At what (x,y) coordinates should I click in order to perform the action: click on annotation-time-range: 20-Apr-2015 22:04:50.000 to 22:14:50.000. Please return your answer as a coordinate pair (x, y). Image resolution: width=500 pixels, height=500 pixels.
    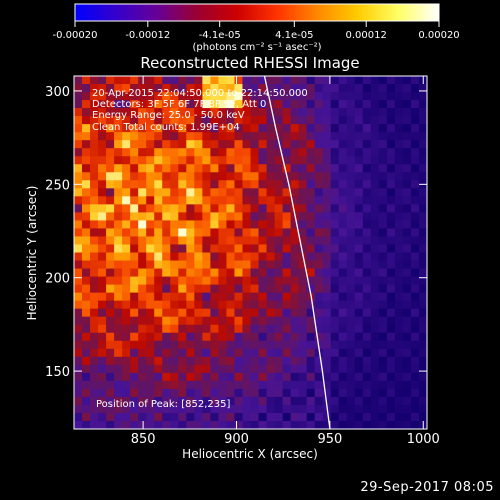
    Looking at the image, I should click on (200, 93).